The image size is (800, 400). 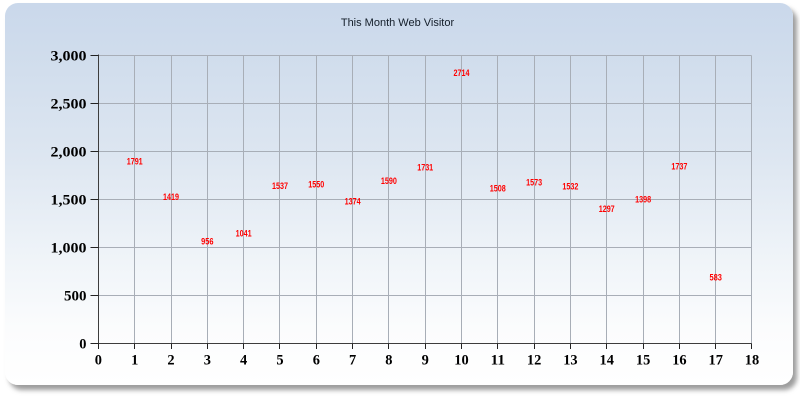 What do you see at coordinates (716, 278) in the screenshot?
I see `svg-text: 583` at bounding box center [716, 278].